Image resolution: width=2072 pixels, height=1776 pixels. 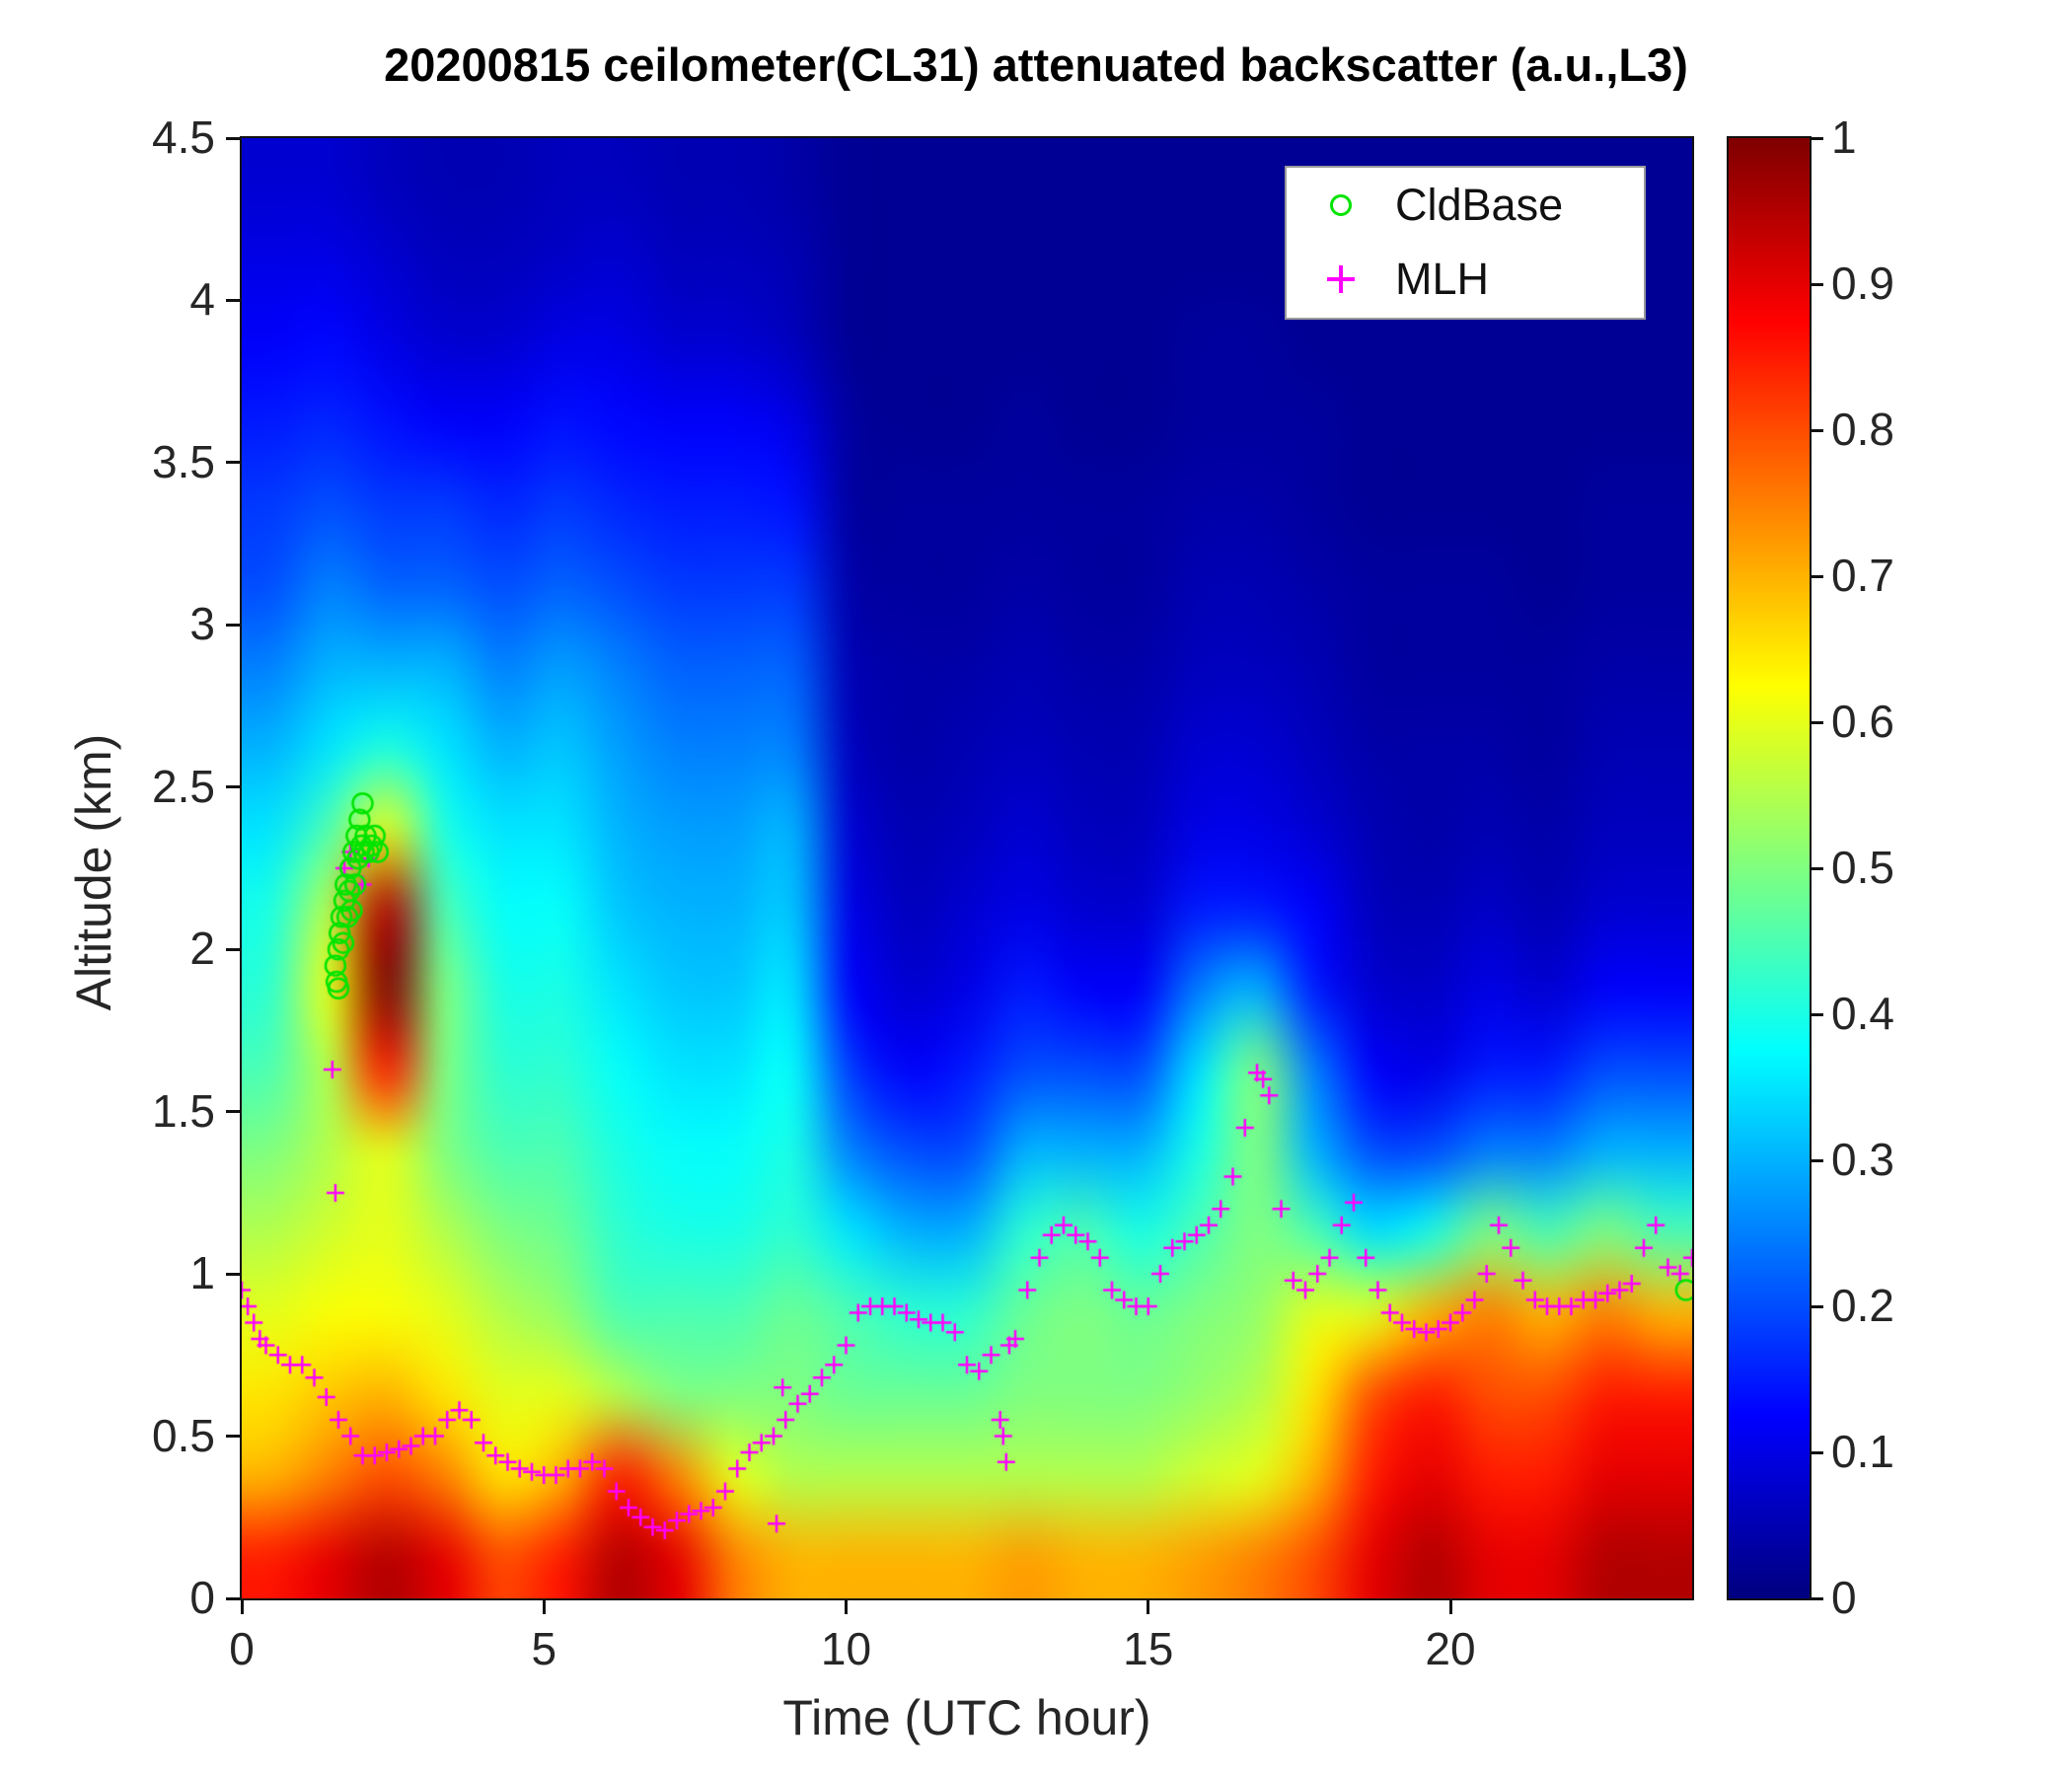 I want to click on legend-label-mlh: MLH, so click(x=1443, y=279).